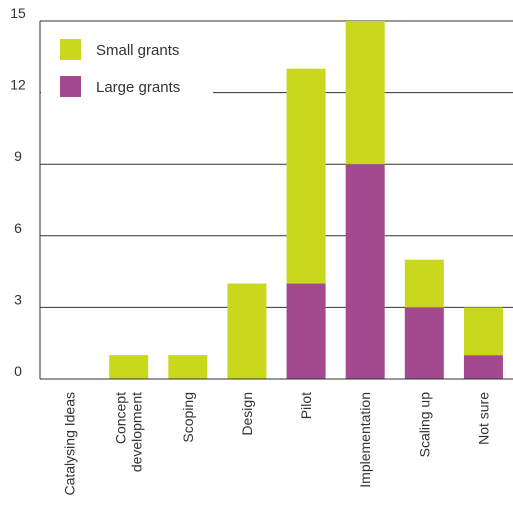 The image size is (513, 527). I want to click on x-category-label: Scoping, so click(188, 417).